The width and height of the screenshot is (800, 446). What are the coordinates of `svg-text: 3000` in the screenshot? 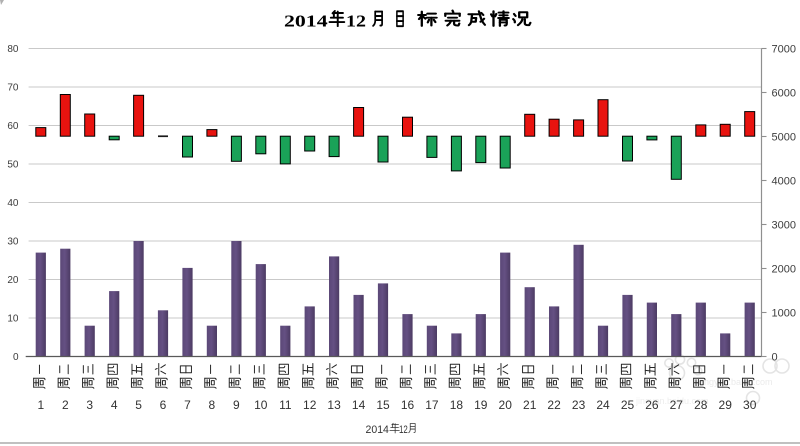 It's located at (784, 226).